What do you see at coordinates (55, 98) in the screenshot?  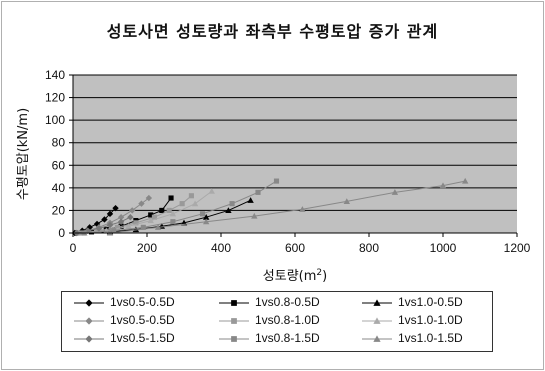 I see `y-tick-label: 120` at bounding box center [55, 98].